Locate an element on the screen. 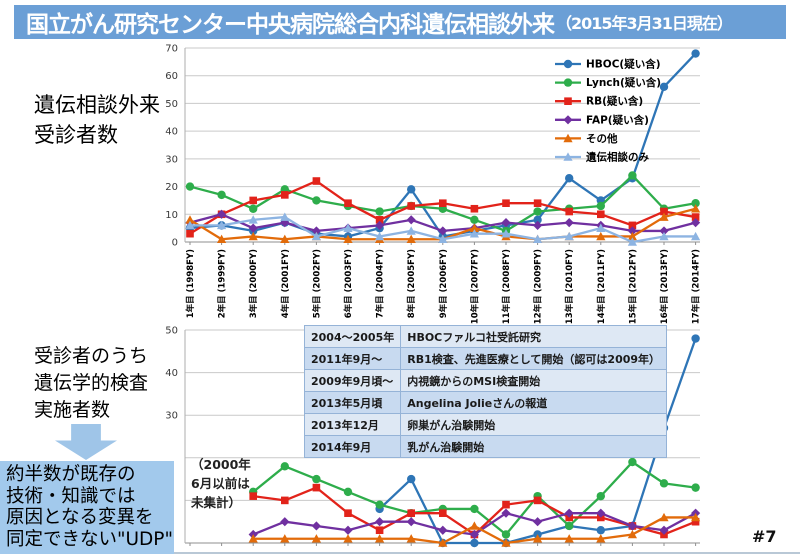  svg-text: 6年目 (2003FY) is located at coordinates (348, 283).